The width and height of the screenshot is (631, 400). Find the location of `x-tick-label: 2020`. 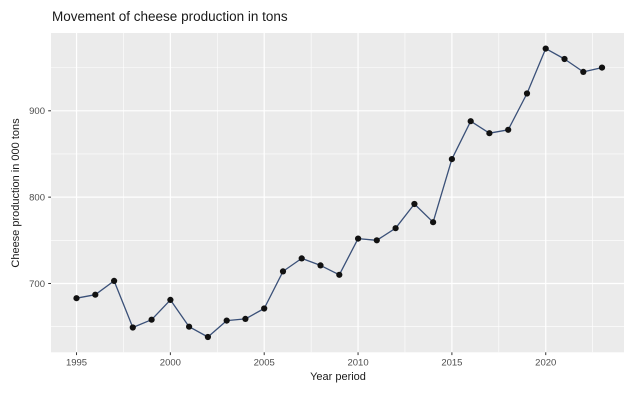

x-tick-label: 2020 is located at coordinates (545, 362).